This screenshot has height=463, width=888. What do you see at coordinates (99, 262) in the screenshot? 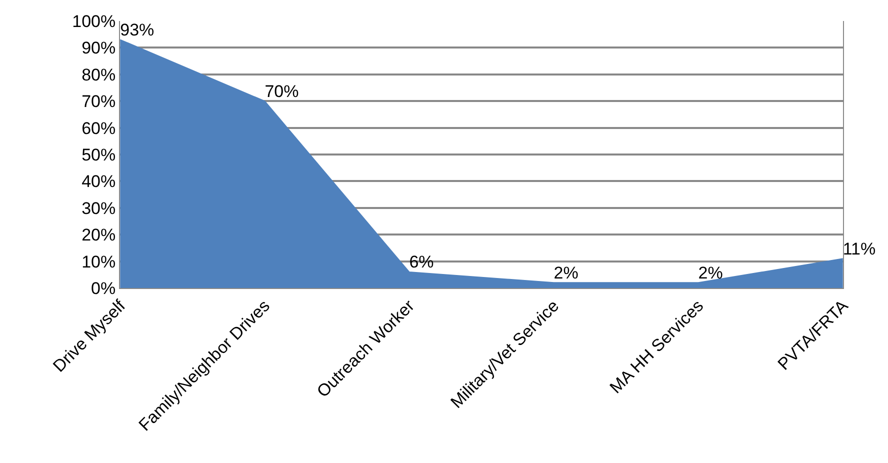
I see `y-tick-label: 10%` at bounding box center [99, 262].